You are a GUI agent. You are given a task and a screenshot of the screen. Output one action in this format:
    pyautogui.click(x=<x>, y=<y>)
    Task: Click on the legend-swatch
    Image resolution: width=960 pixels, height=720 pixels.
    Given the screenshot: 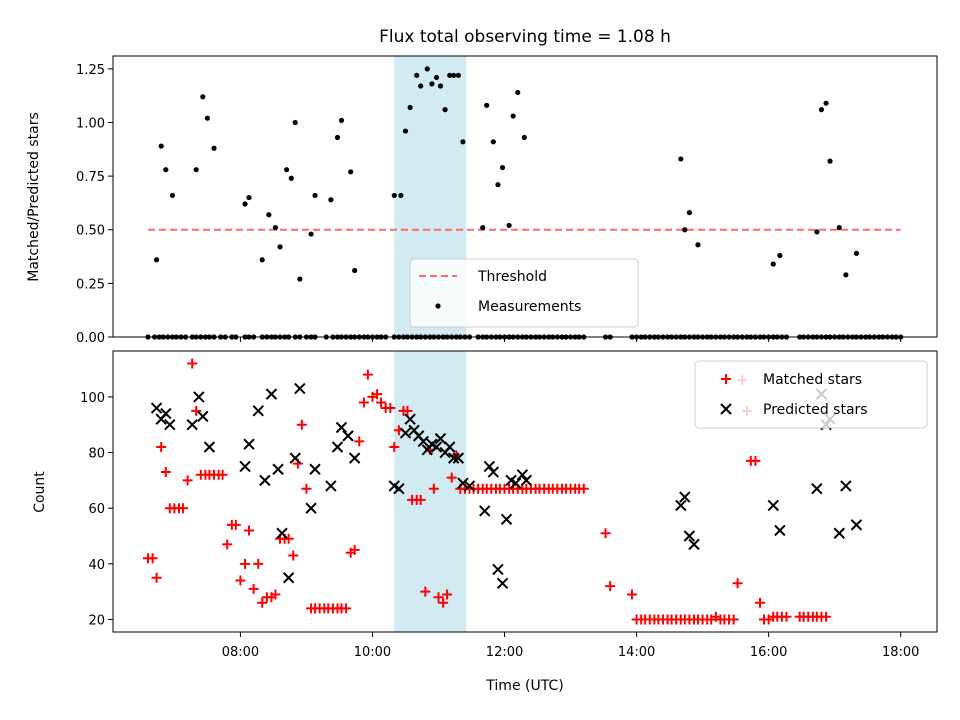 What is the action you would take?
    pyautogui.click(x=726, y=409)
    